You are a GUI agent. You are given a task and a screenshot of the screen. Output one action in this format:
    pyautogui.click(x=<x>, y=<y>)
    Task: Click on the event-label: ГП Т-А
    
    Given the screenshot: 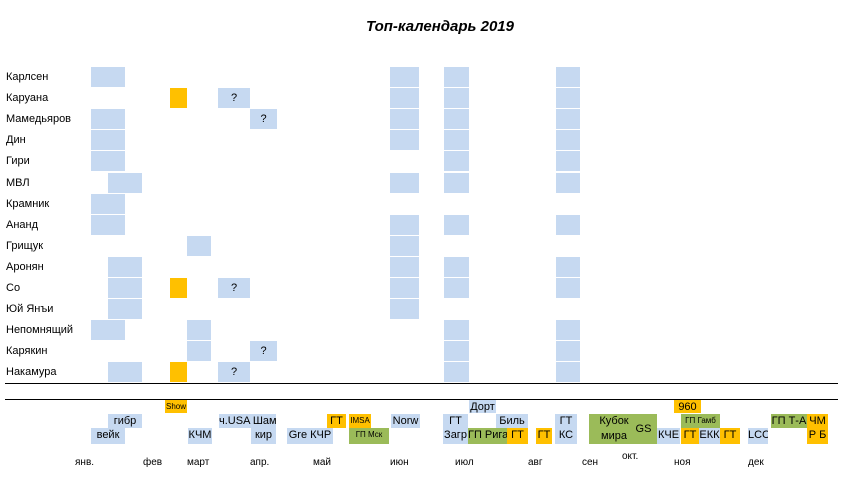 What is the action you would take?
    pyautogui.click(x=789, y=421)
    